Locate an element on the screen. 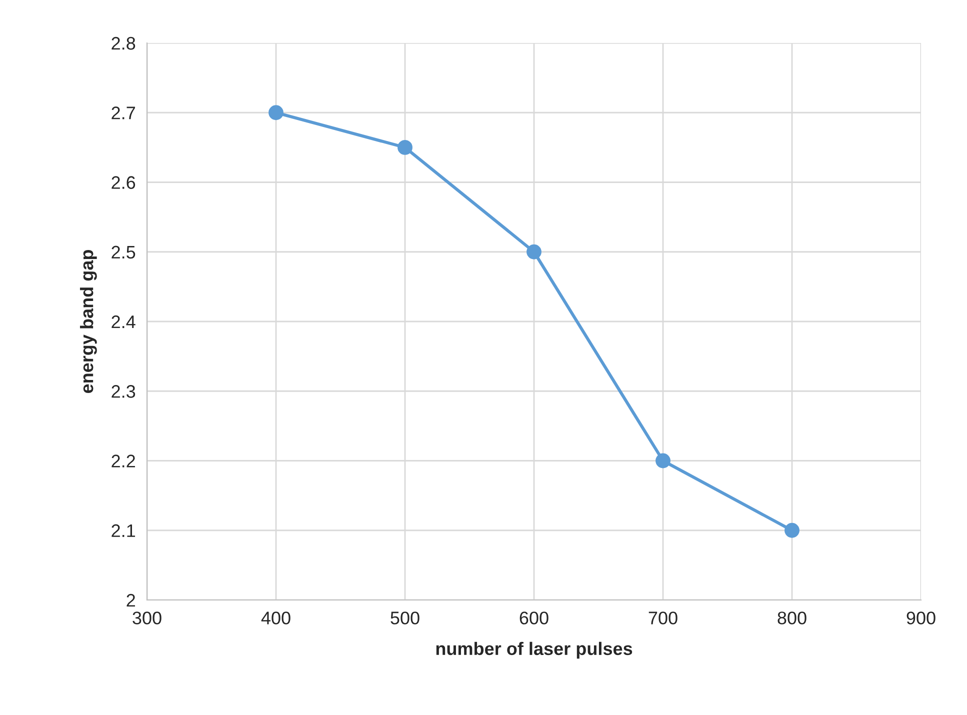 The image size is (967, 715). y-tick-label: 2.7 is located at coordinates (123, 113).